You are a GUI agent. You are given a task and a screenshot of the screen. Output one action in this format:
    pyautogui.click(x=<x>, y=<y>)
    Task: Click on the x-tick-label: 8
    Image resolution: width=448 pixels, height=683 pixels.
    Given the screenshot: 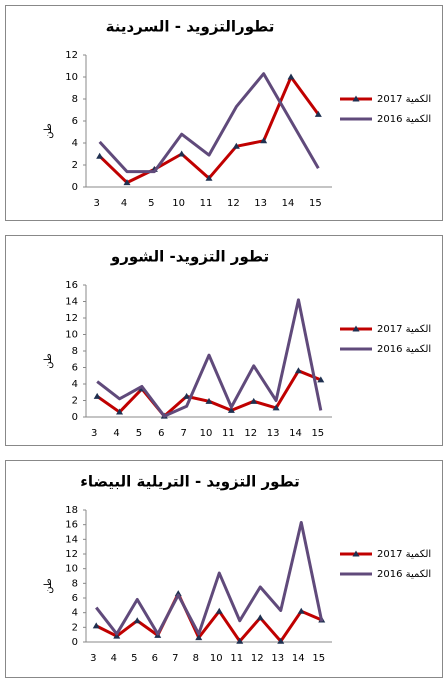 What is the action you would take?
    pyautogui.click(x=196, y=658)
    